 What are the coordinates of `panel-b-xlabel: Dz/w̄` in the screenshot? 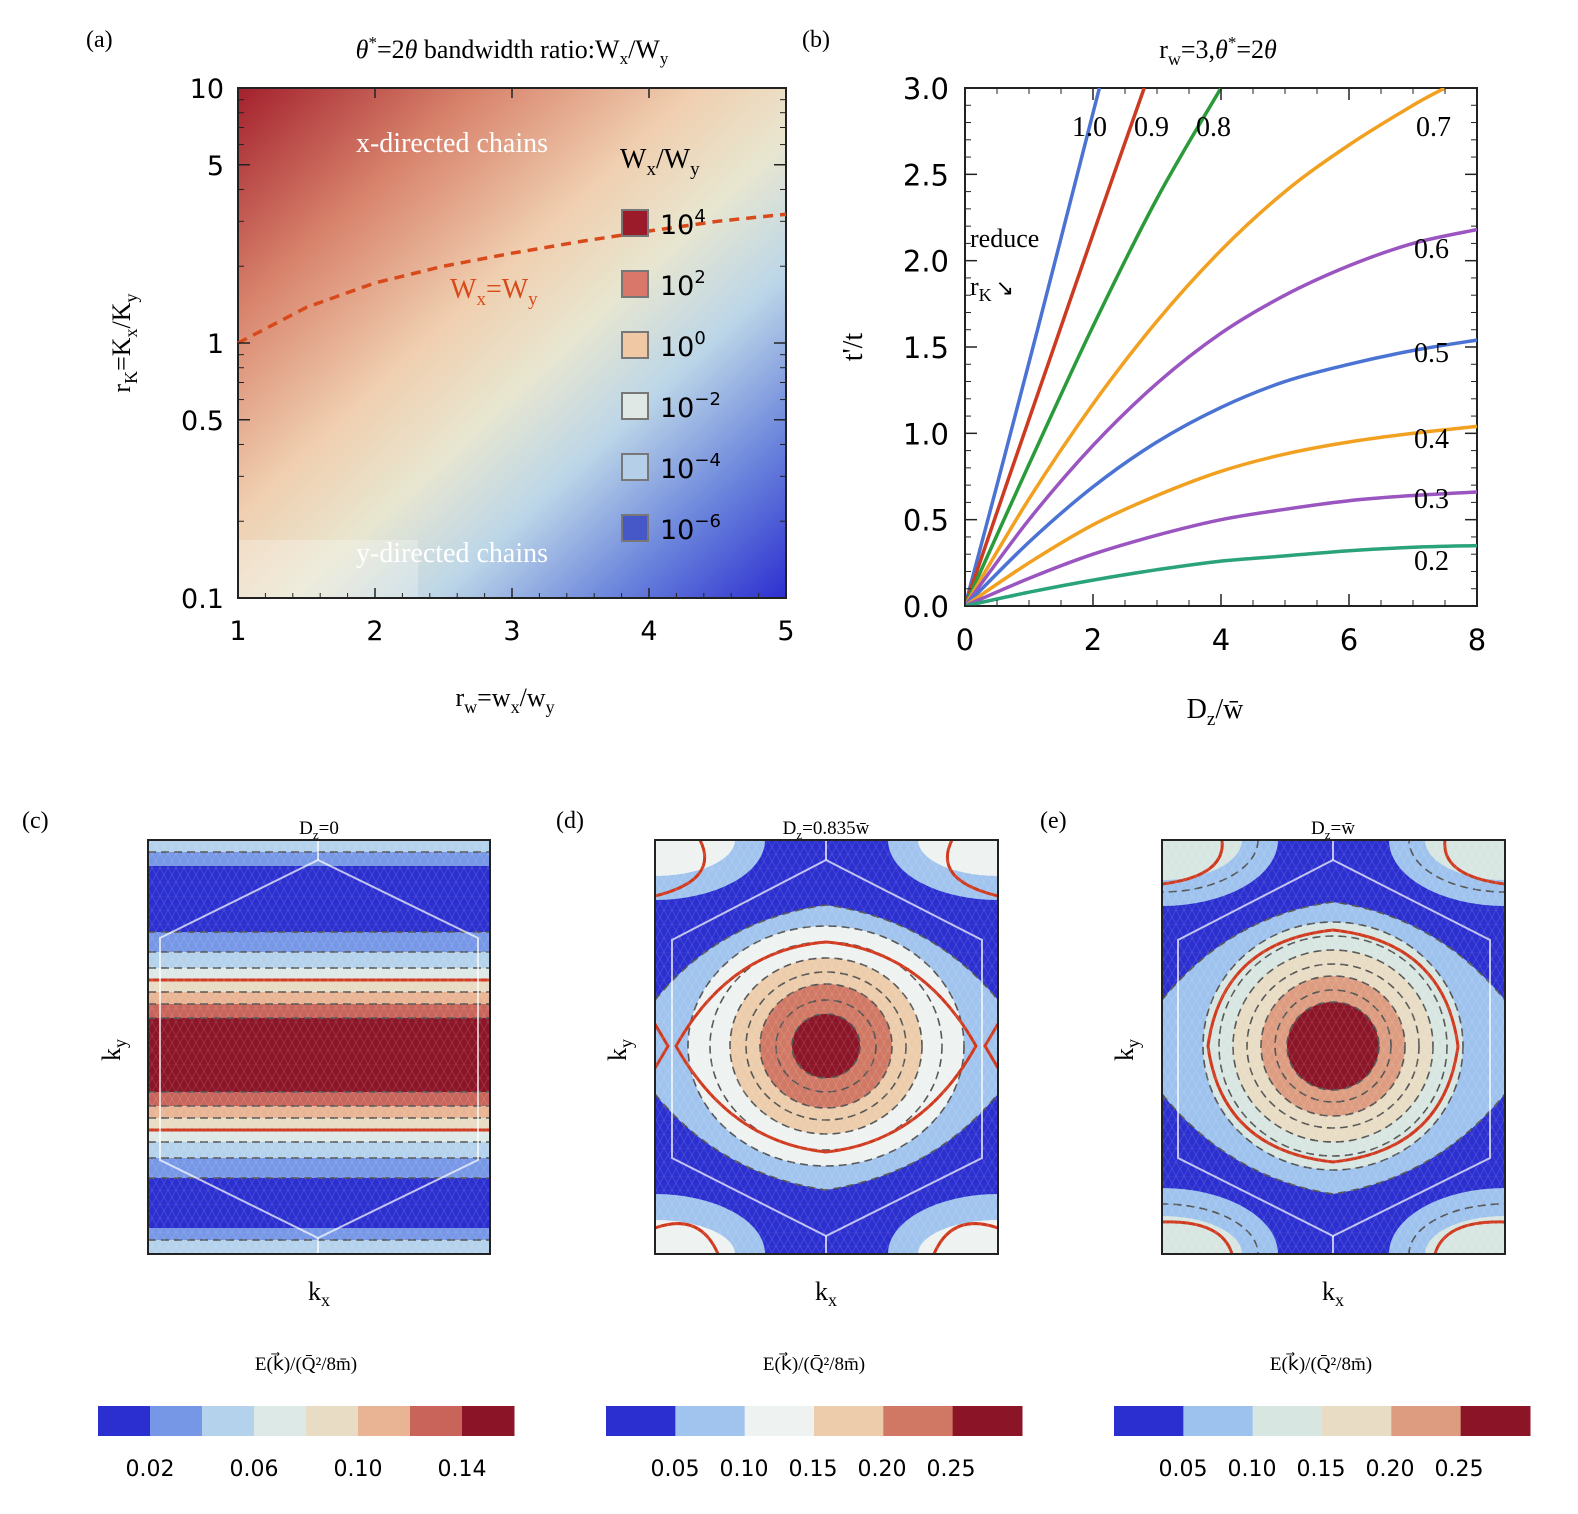 It's located at (1215, 712).